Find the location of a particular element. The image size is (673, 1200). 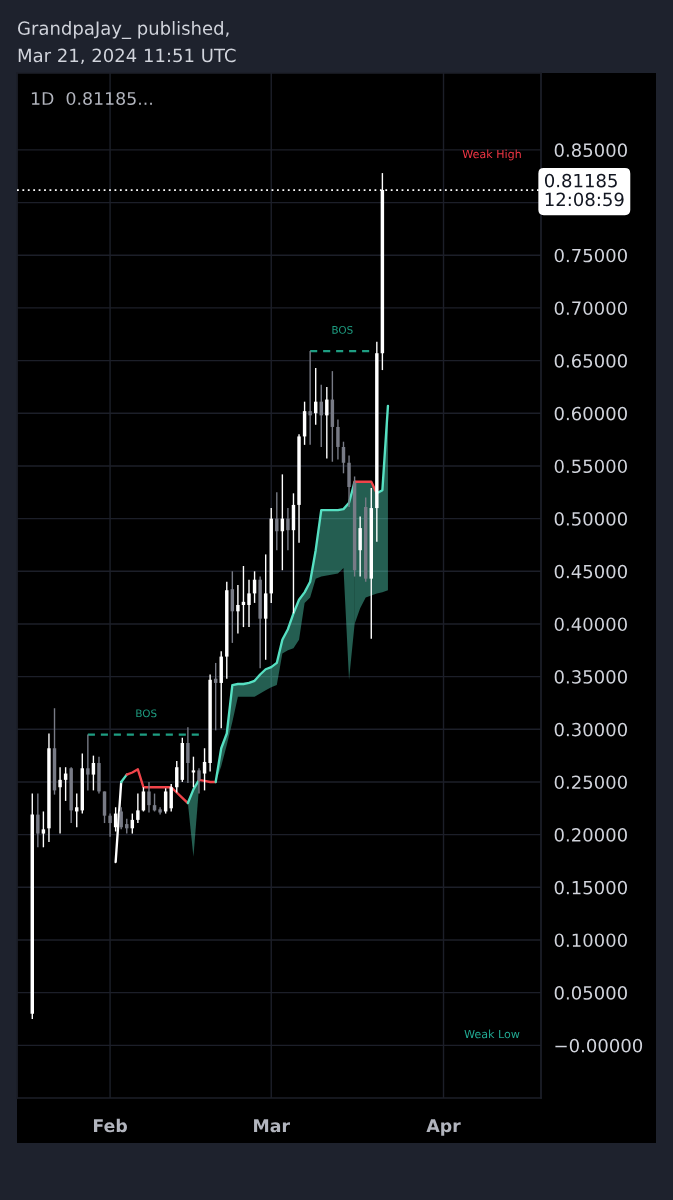

y-tick-label: 0.15000 is located at coordinates (590, 887).